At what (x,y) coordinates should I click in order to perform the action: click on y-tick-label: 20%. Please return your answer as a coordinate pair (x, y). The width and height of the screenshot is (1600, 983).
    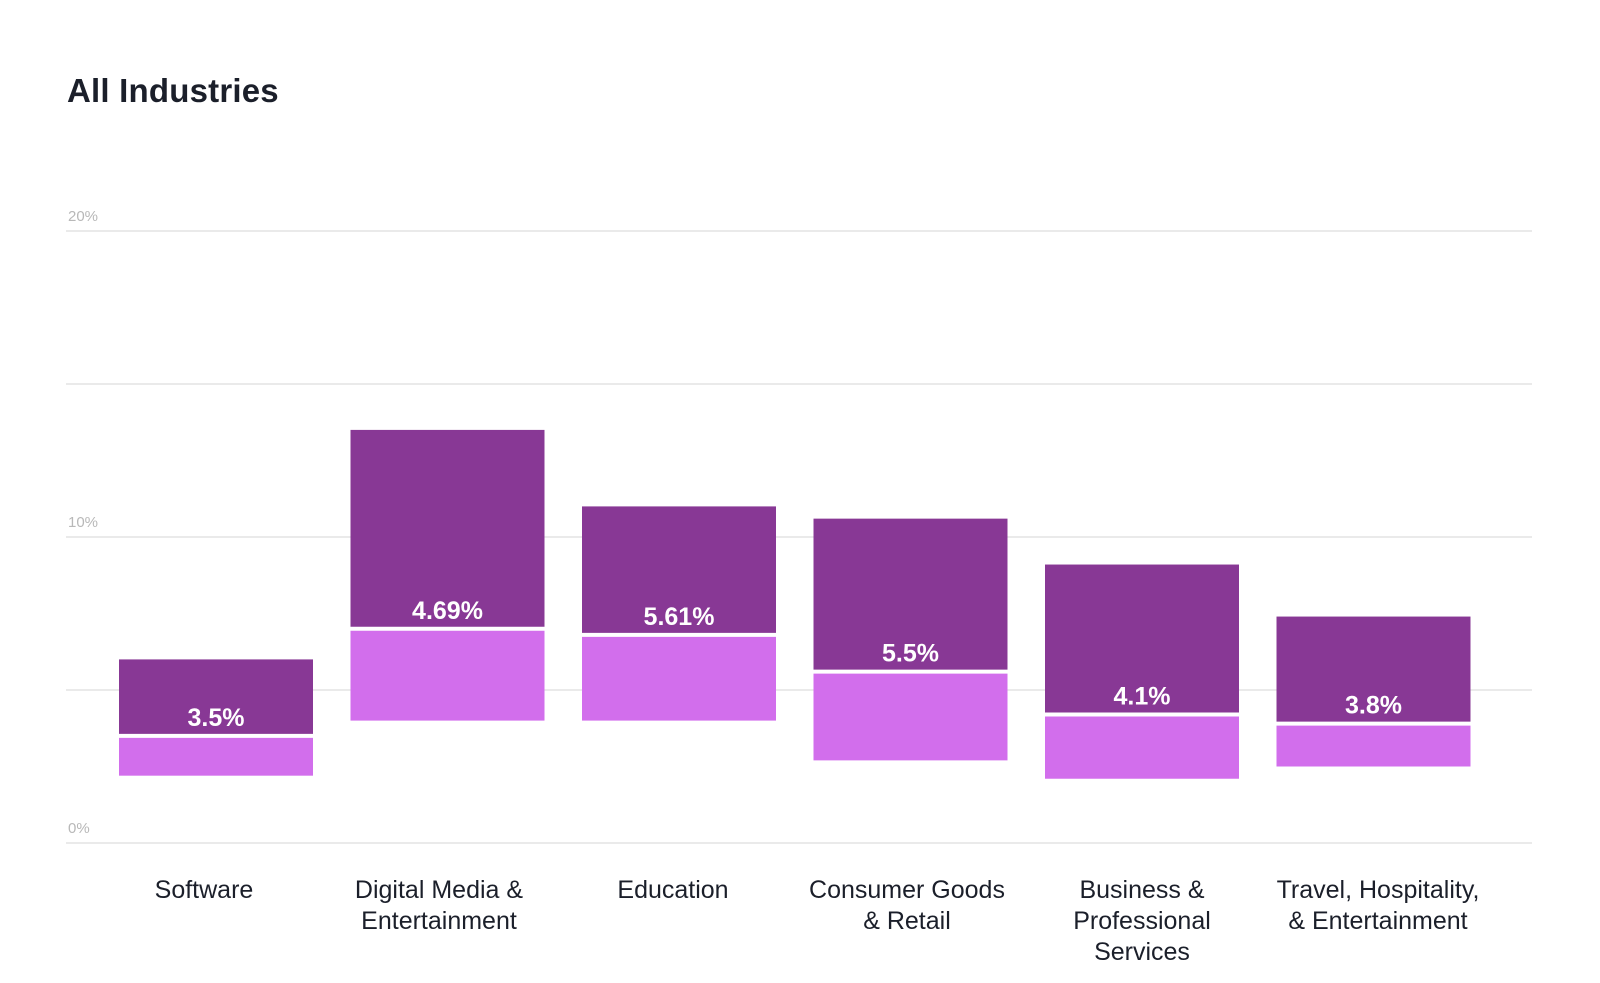
    Looking at the image, I should click on (83, 216).